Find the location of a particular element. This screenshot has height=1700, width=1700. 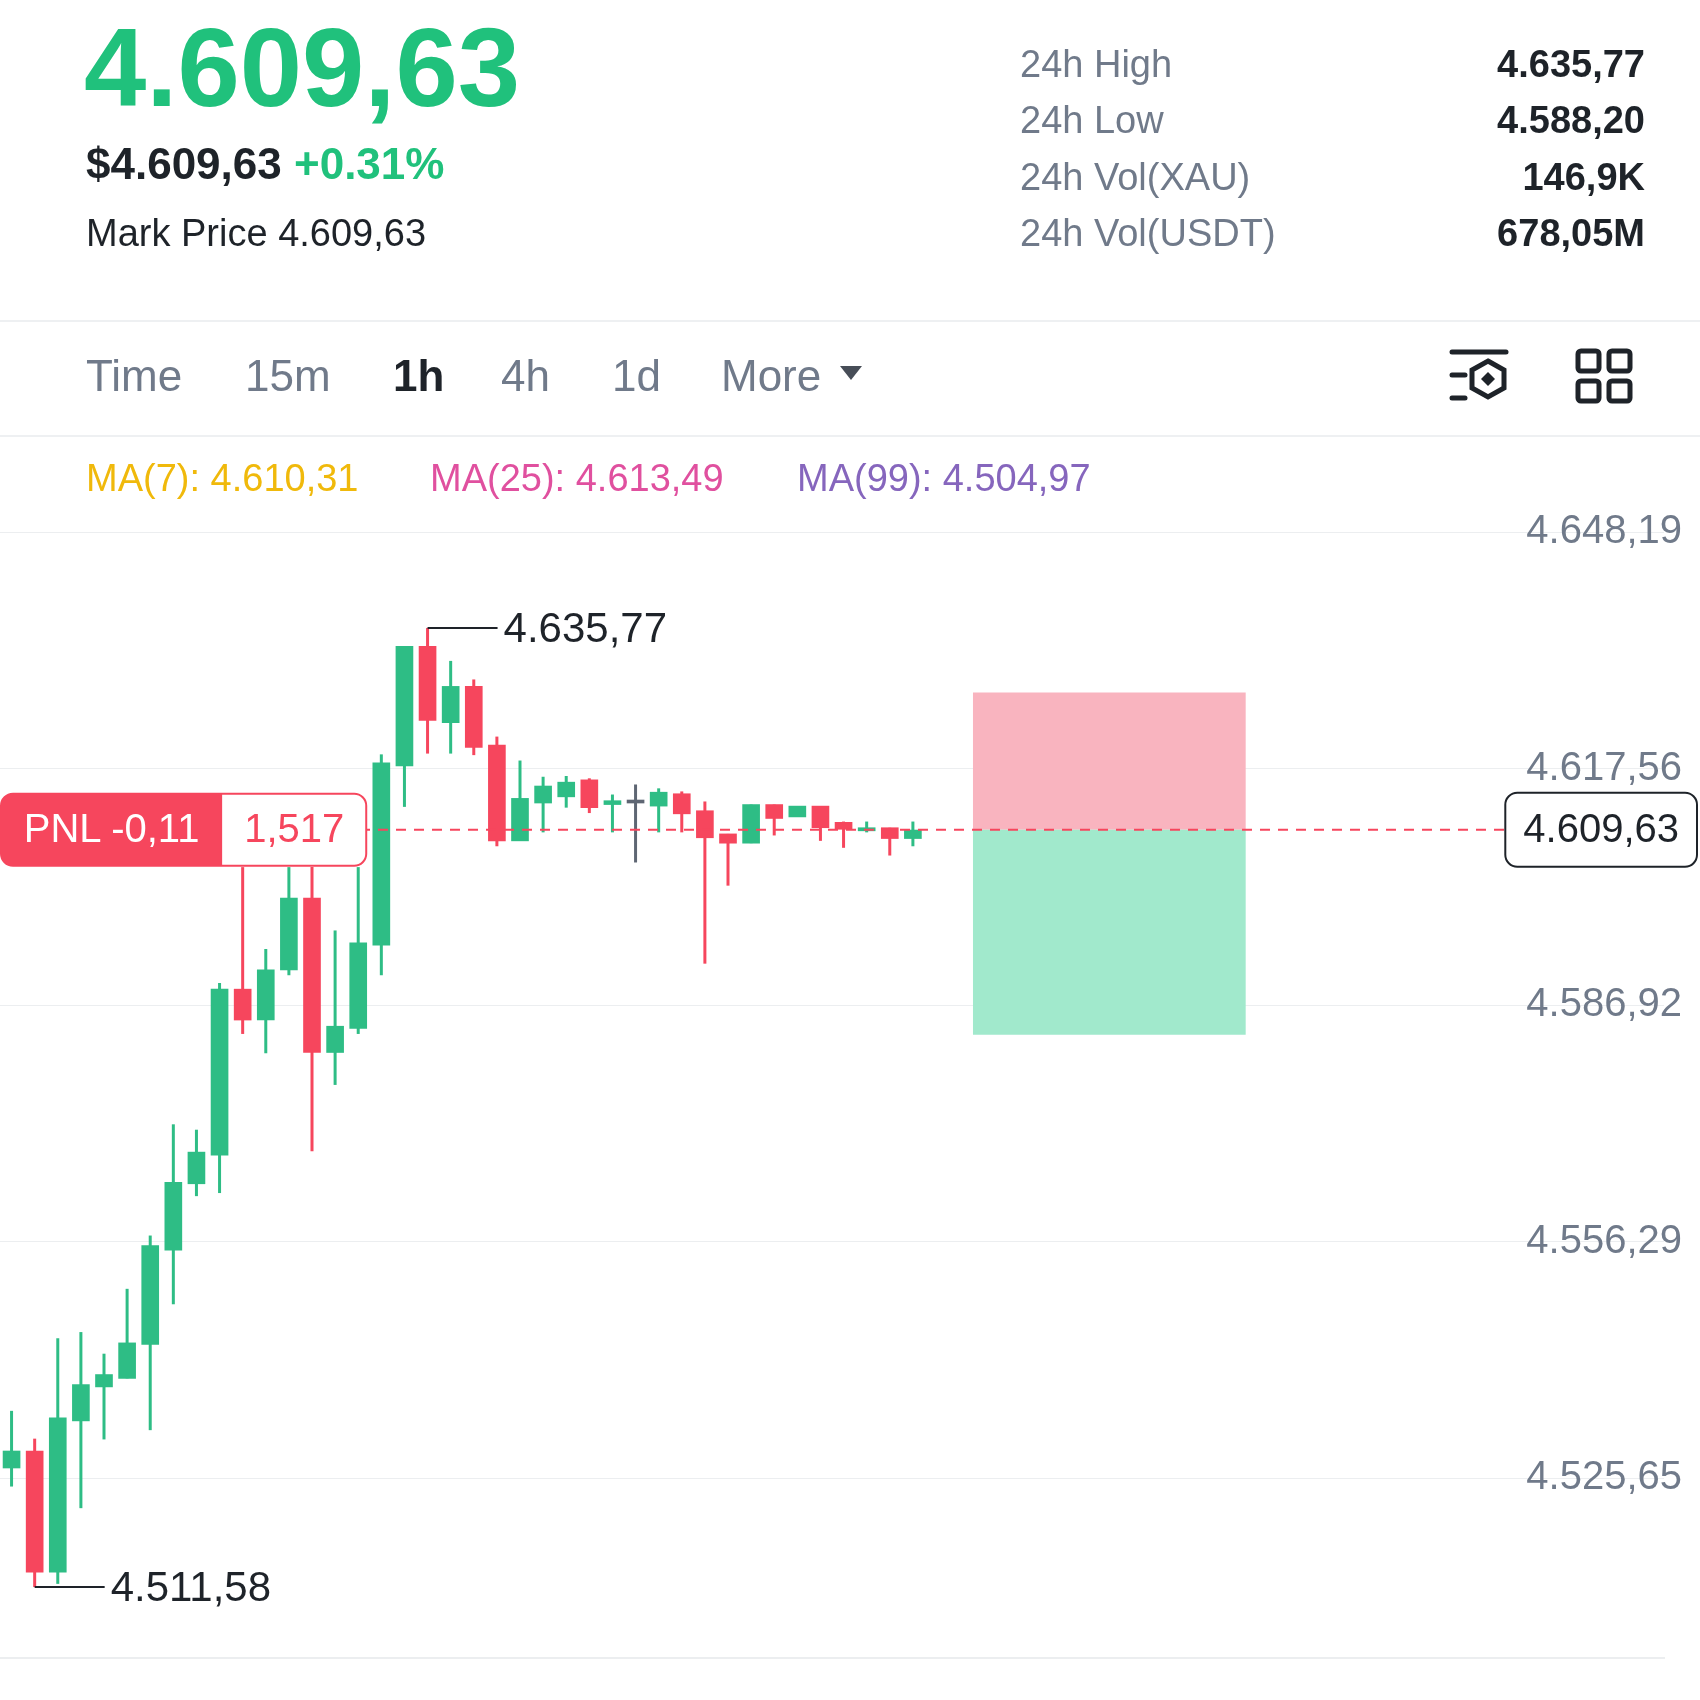

text: MA(7): 4.610,31 is located at coordinates (222, 478).